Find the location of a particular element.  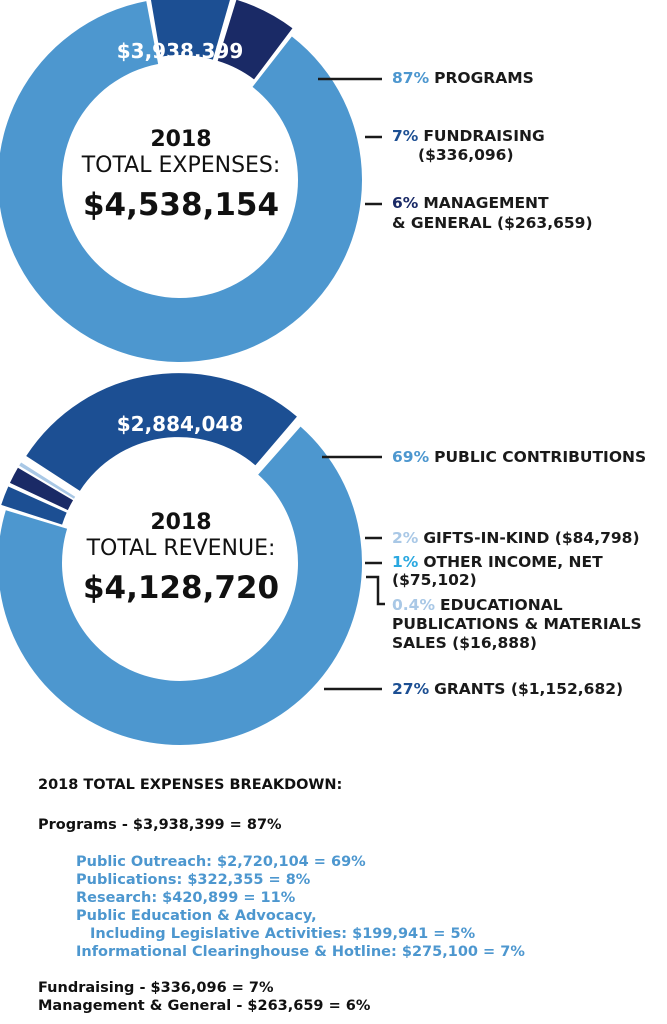

revenue-other-label-line2: ($75,102) is located at coordinates (434, 580).